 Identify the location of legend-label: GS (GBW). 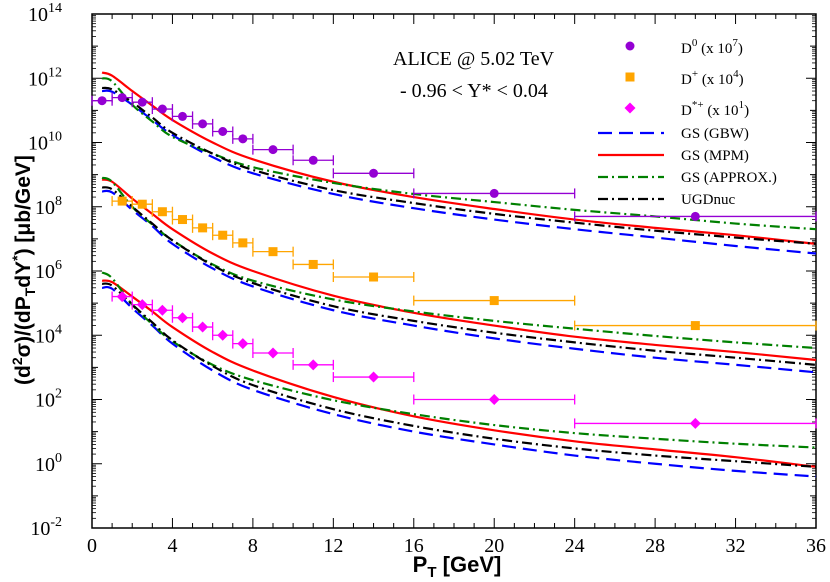
(715, 134).